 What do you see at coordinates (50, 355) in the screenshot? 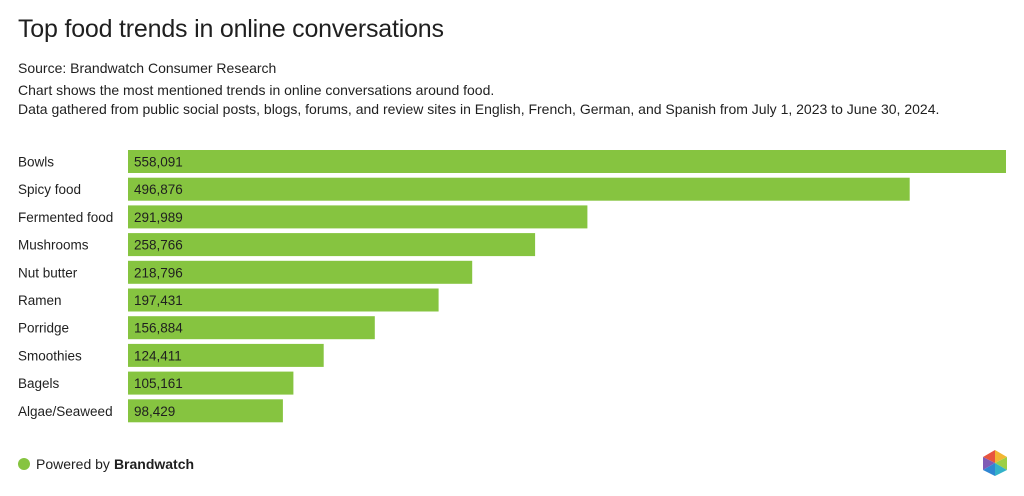
I see `category-label: Smoothies` at bounding box center [50, 355].